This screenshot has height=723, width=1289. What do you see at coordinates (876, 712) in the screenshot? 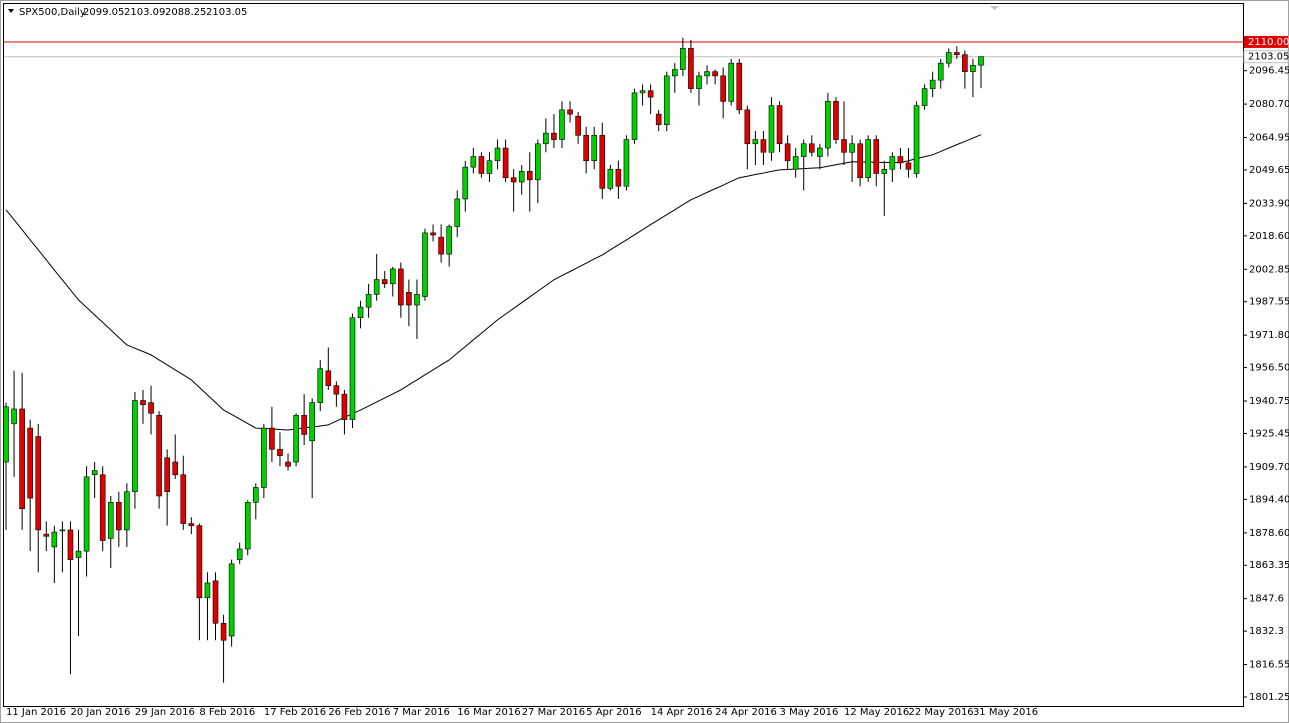
I see `x-tick-label: 12 May 2016` at bounding box center [876, 712].